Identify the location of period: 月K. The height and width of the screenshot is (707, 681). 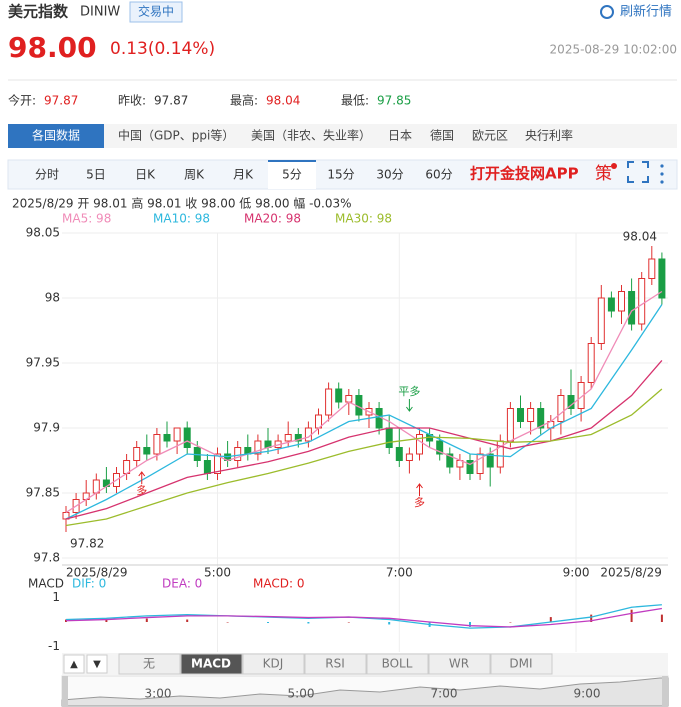
(243, 175).